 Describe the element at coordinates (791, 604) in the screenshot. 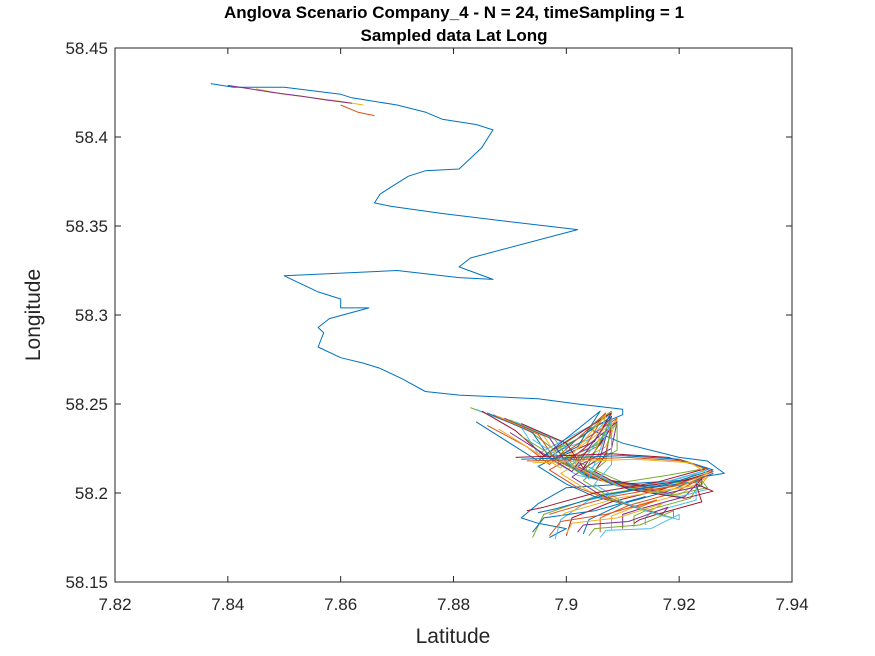

I see `x-tick-label: 7.94` at that location.